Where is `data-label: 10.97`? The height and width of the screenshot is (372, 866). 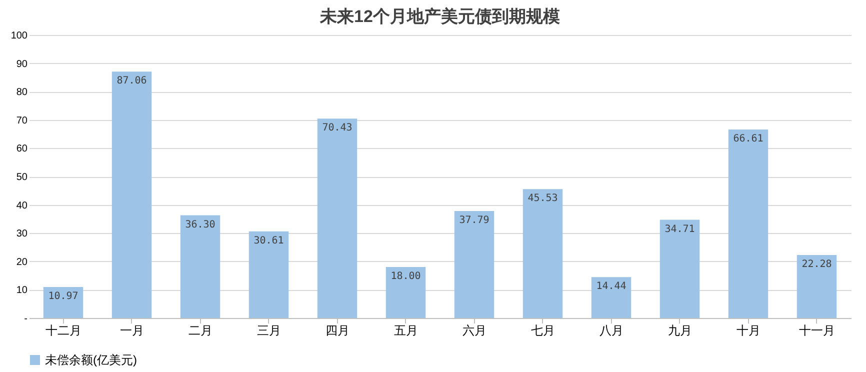 data-label: 10.97 is located at coordinates (63, 296).